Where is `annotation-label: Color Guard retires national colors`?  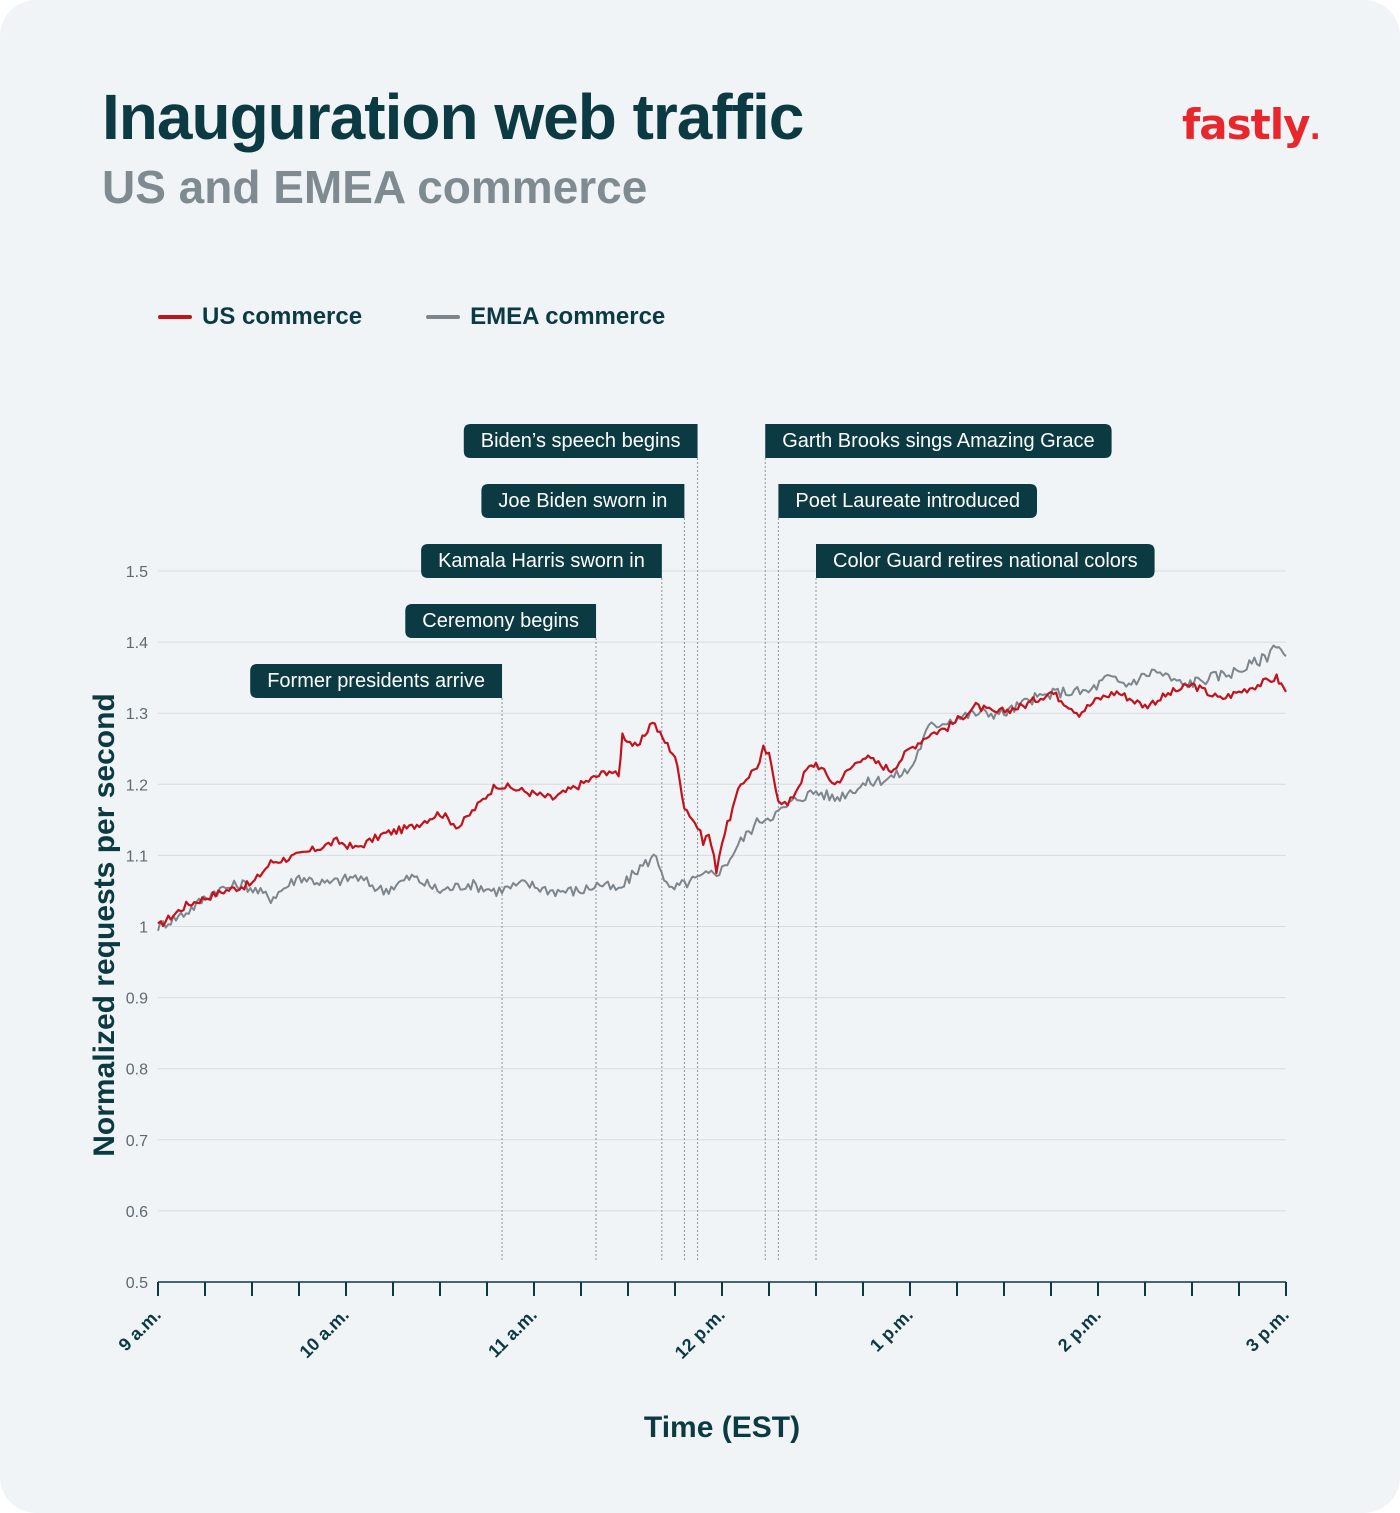 annotation-label: Color Guard retires national colors is located at coordinates (985, 561).